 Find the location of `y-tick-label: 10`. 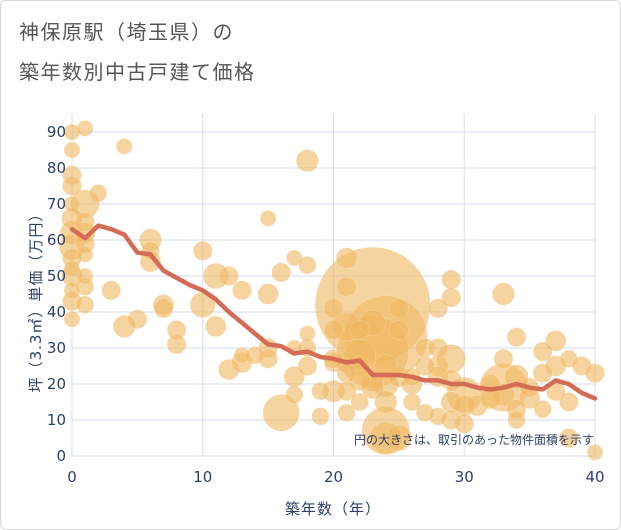

y-tick-label: 10 is located at coordinates (56, 420).